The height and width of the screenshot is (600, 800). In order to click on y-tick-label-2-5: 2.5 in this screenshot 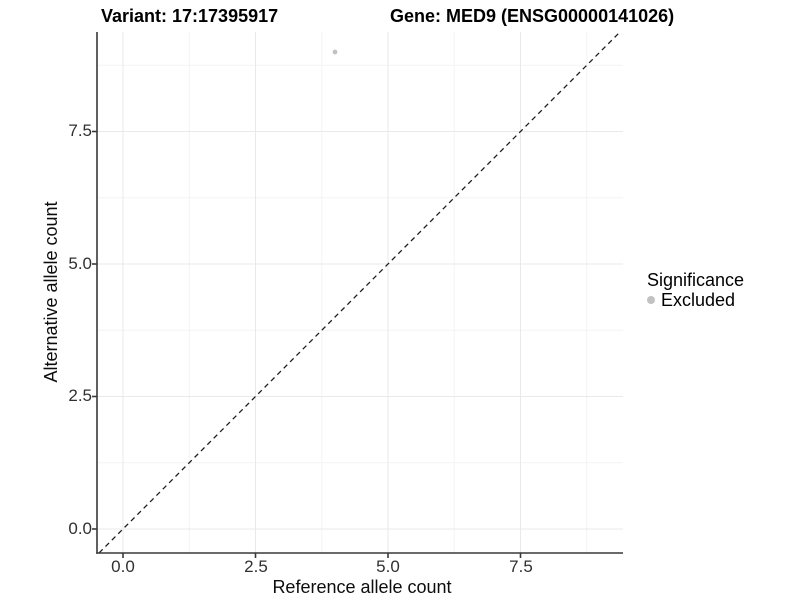, I will do `click(80, 395)`.